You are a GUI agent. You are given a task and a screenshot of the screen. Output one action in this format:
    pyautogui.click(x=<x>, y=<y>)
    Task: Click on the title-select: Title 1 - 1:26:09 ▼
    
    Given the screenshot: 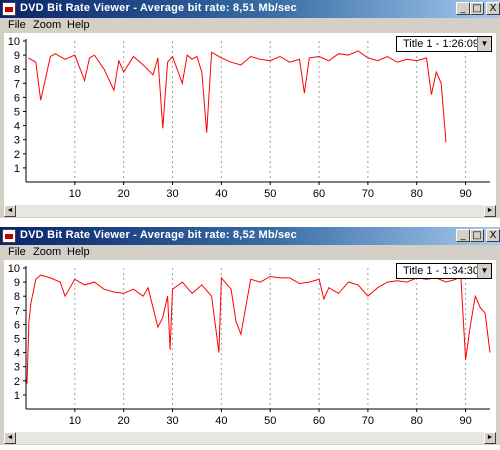 What is the action you would take?
    pyautogui.click(x=444, y=44)
    